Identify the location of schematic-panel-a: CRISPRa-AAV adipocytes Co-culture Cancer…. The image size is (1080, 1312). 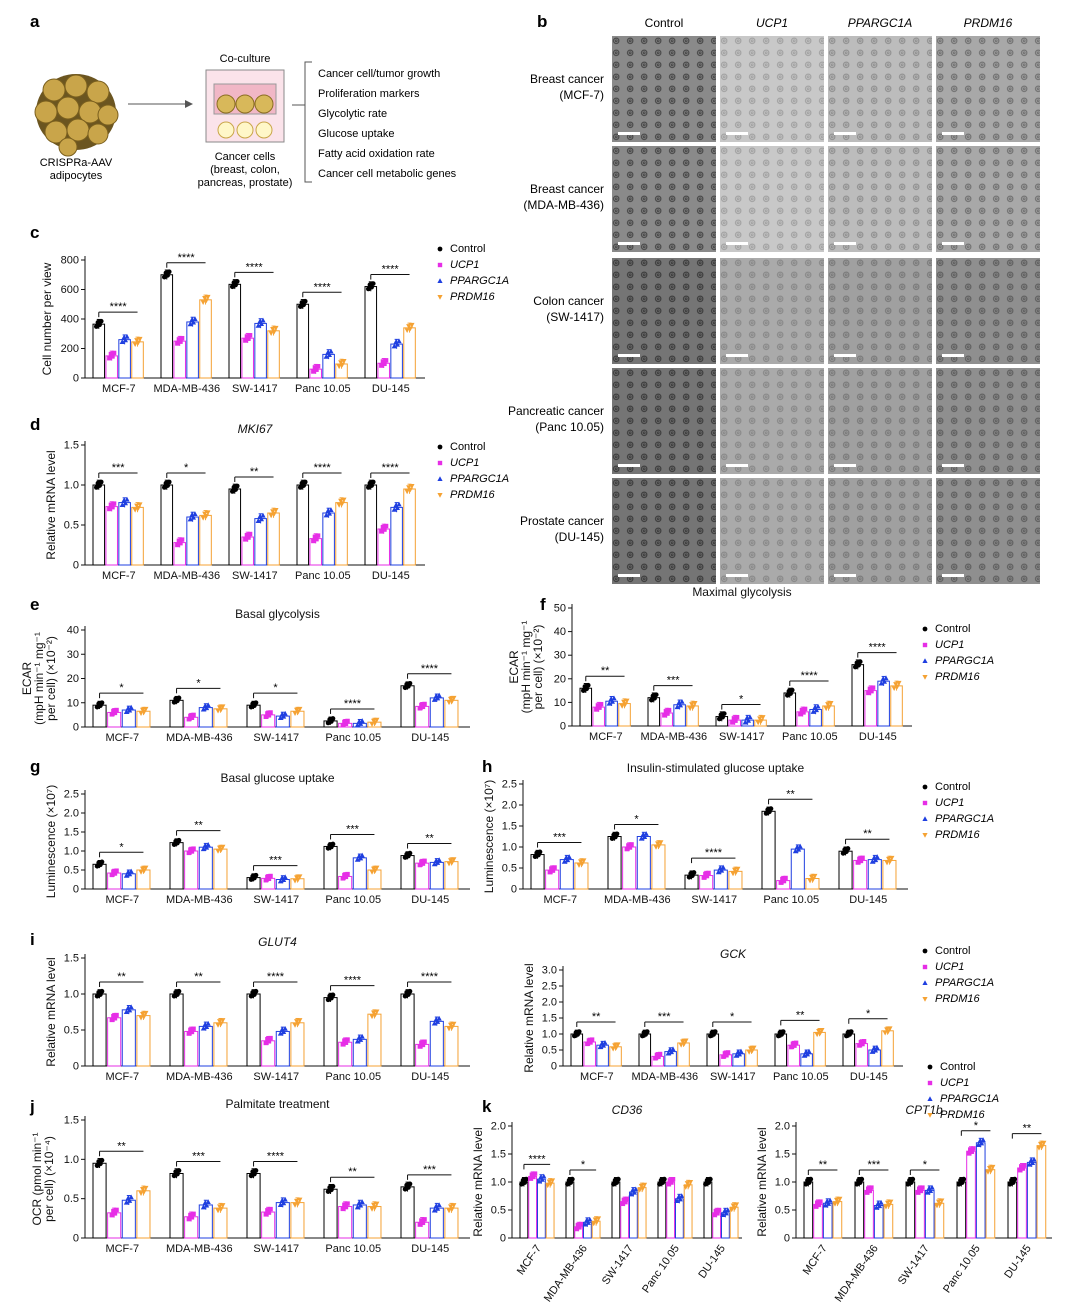
(245, 121).